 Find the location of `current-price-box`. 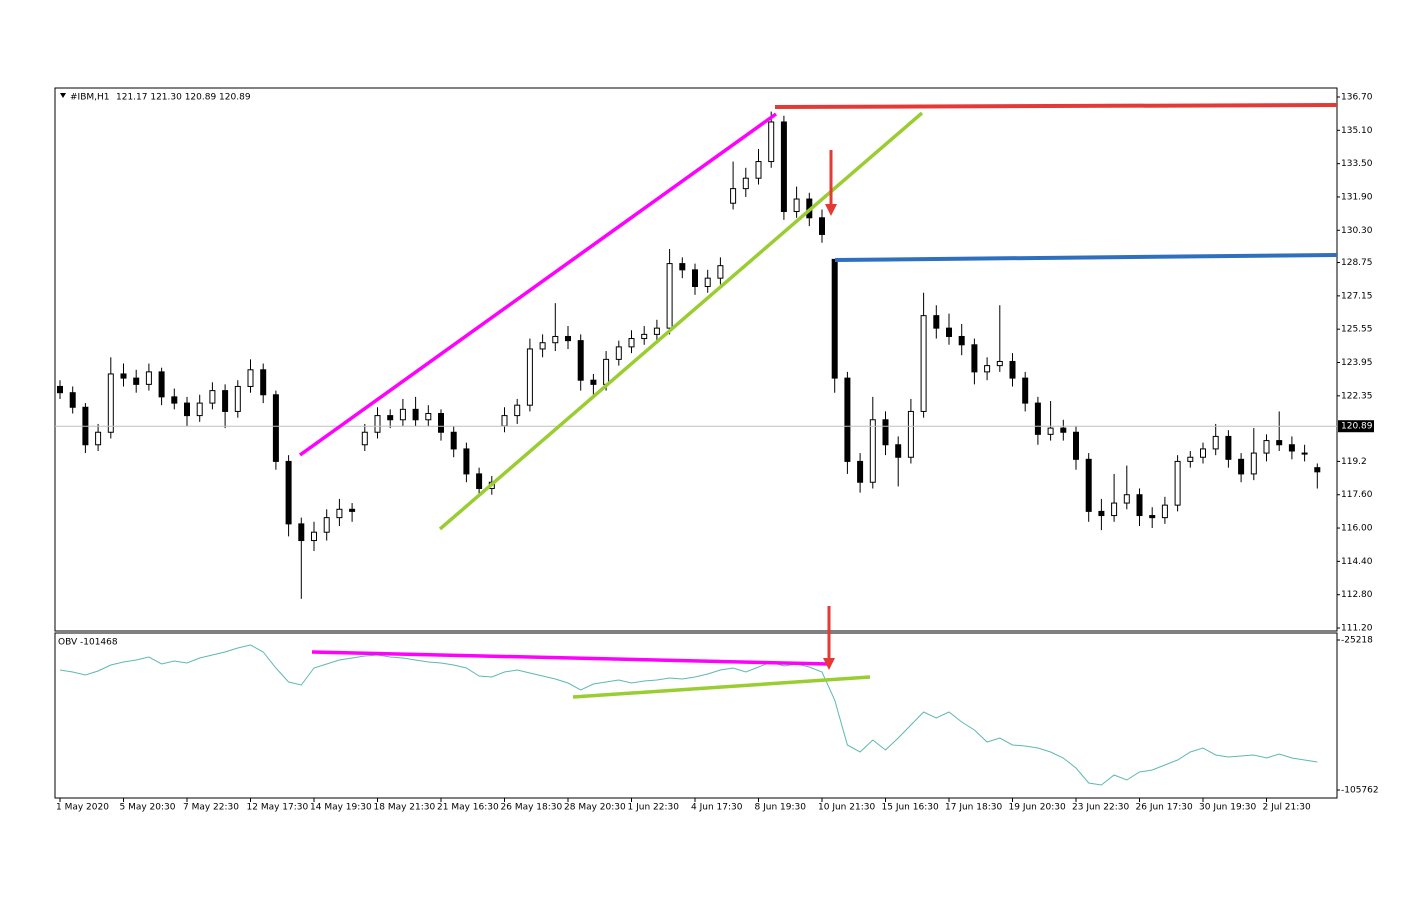

current-price-box is located at coordinates (1356, 426).